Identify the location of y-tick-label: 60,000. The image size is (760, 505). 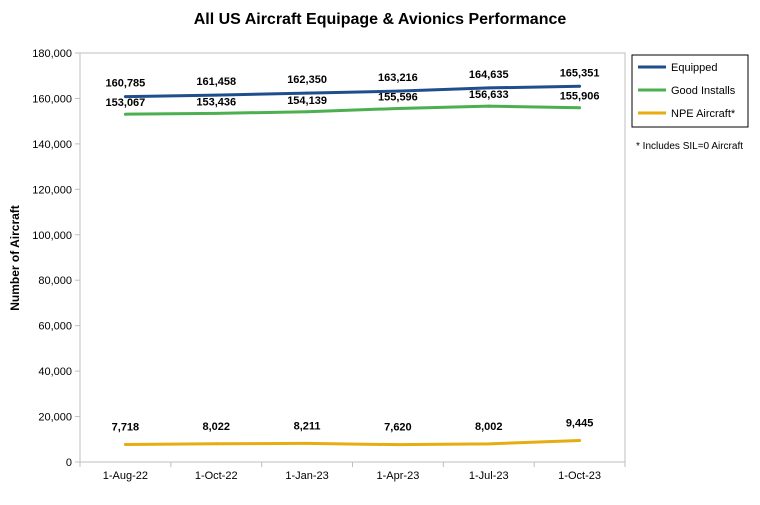
(55, 327).